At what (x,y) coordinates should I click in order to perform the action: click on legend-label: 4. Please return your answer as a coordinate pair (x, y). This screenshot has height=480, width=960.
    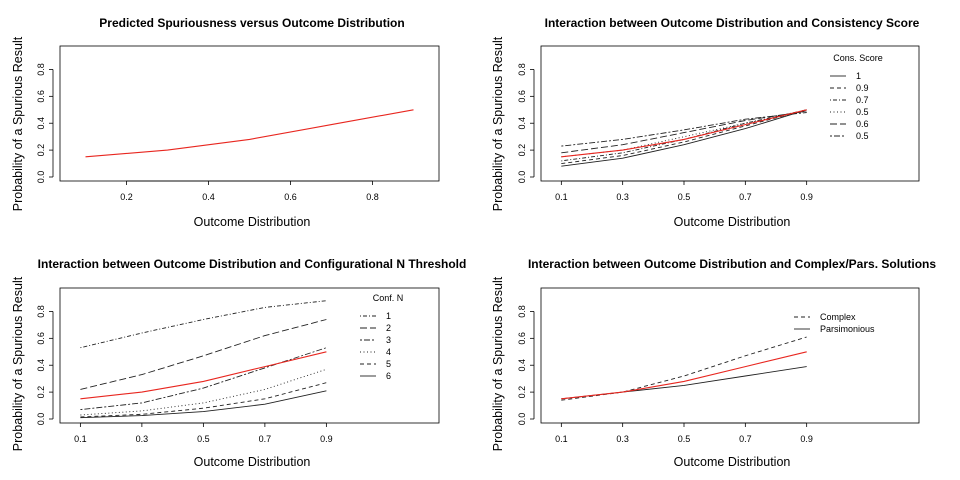
    Looking at the image, I should click on (388, 352).